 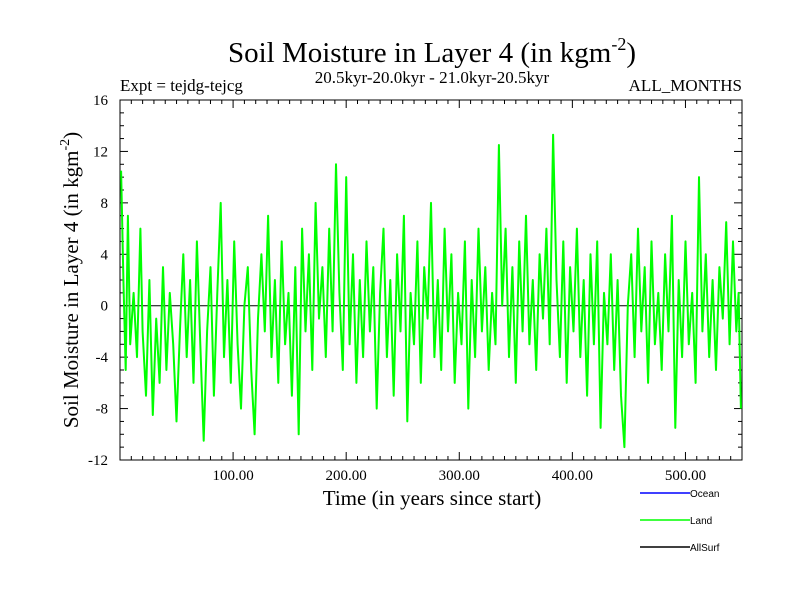 What do you see at coordinates (685, 476) in the screenshot?
I see `x-tick-label: 500.00` at bounding box center [685, 476].